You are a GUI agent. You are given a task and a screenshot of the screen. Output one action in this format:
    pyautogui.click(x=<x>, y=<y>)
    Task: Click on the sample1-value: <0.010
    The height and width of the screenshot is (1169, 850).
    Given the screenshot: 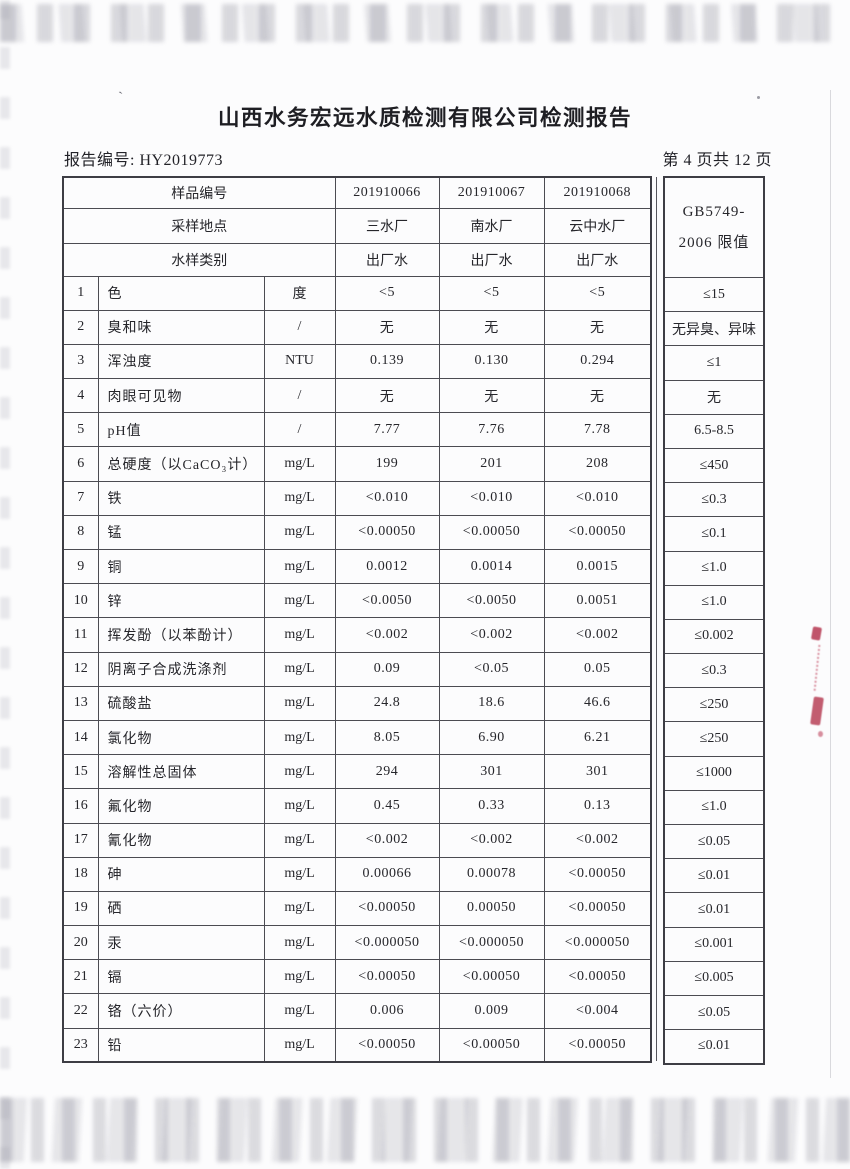 What is the action you would take?
    pyautogui.click(x=387, y=498)
    